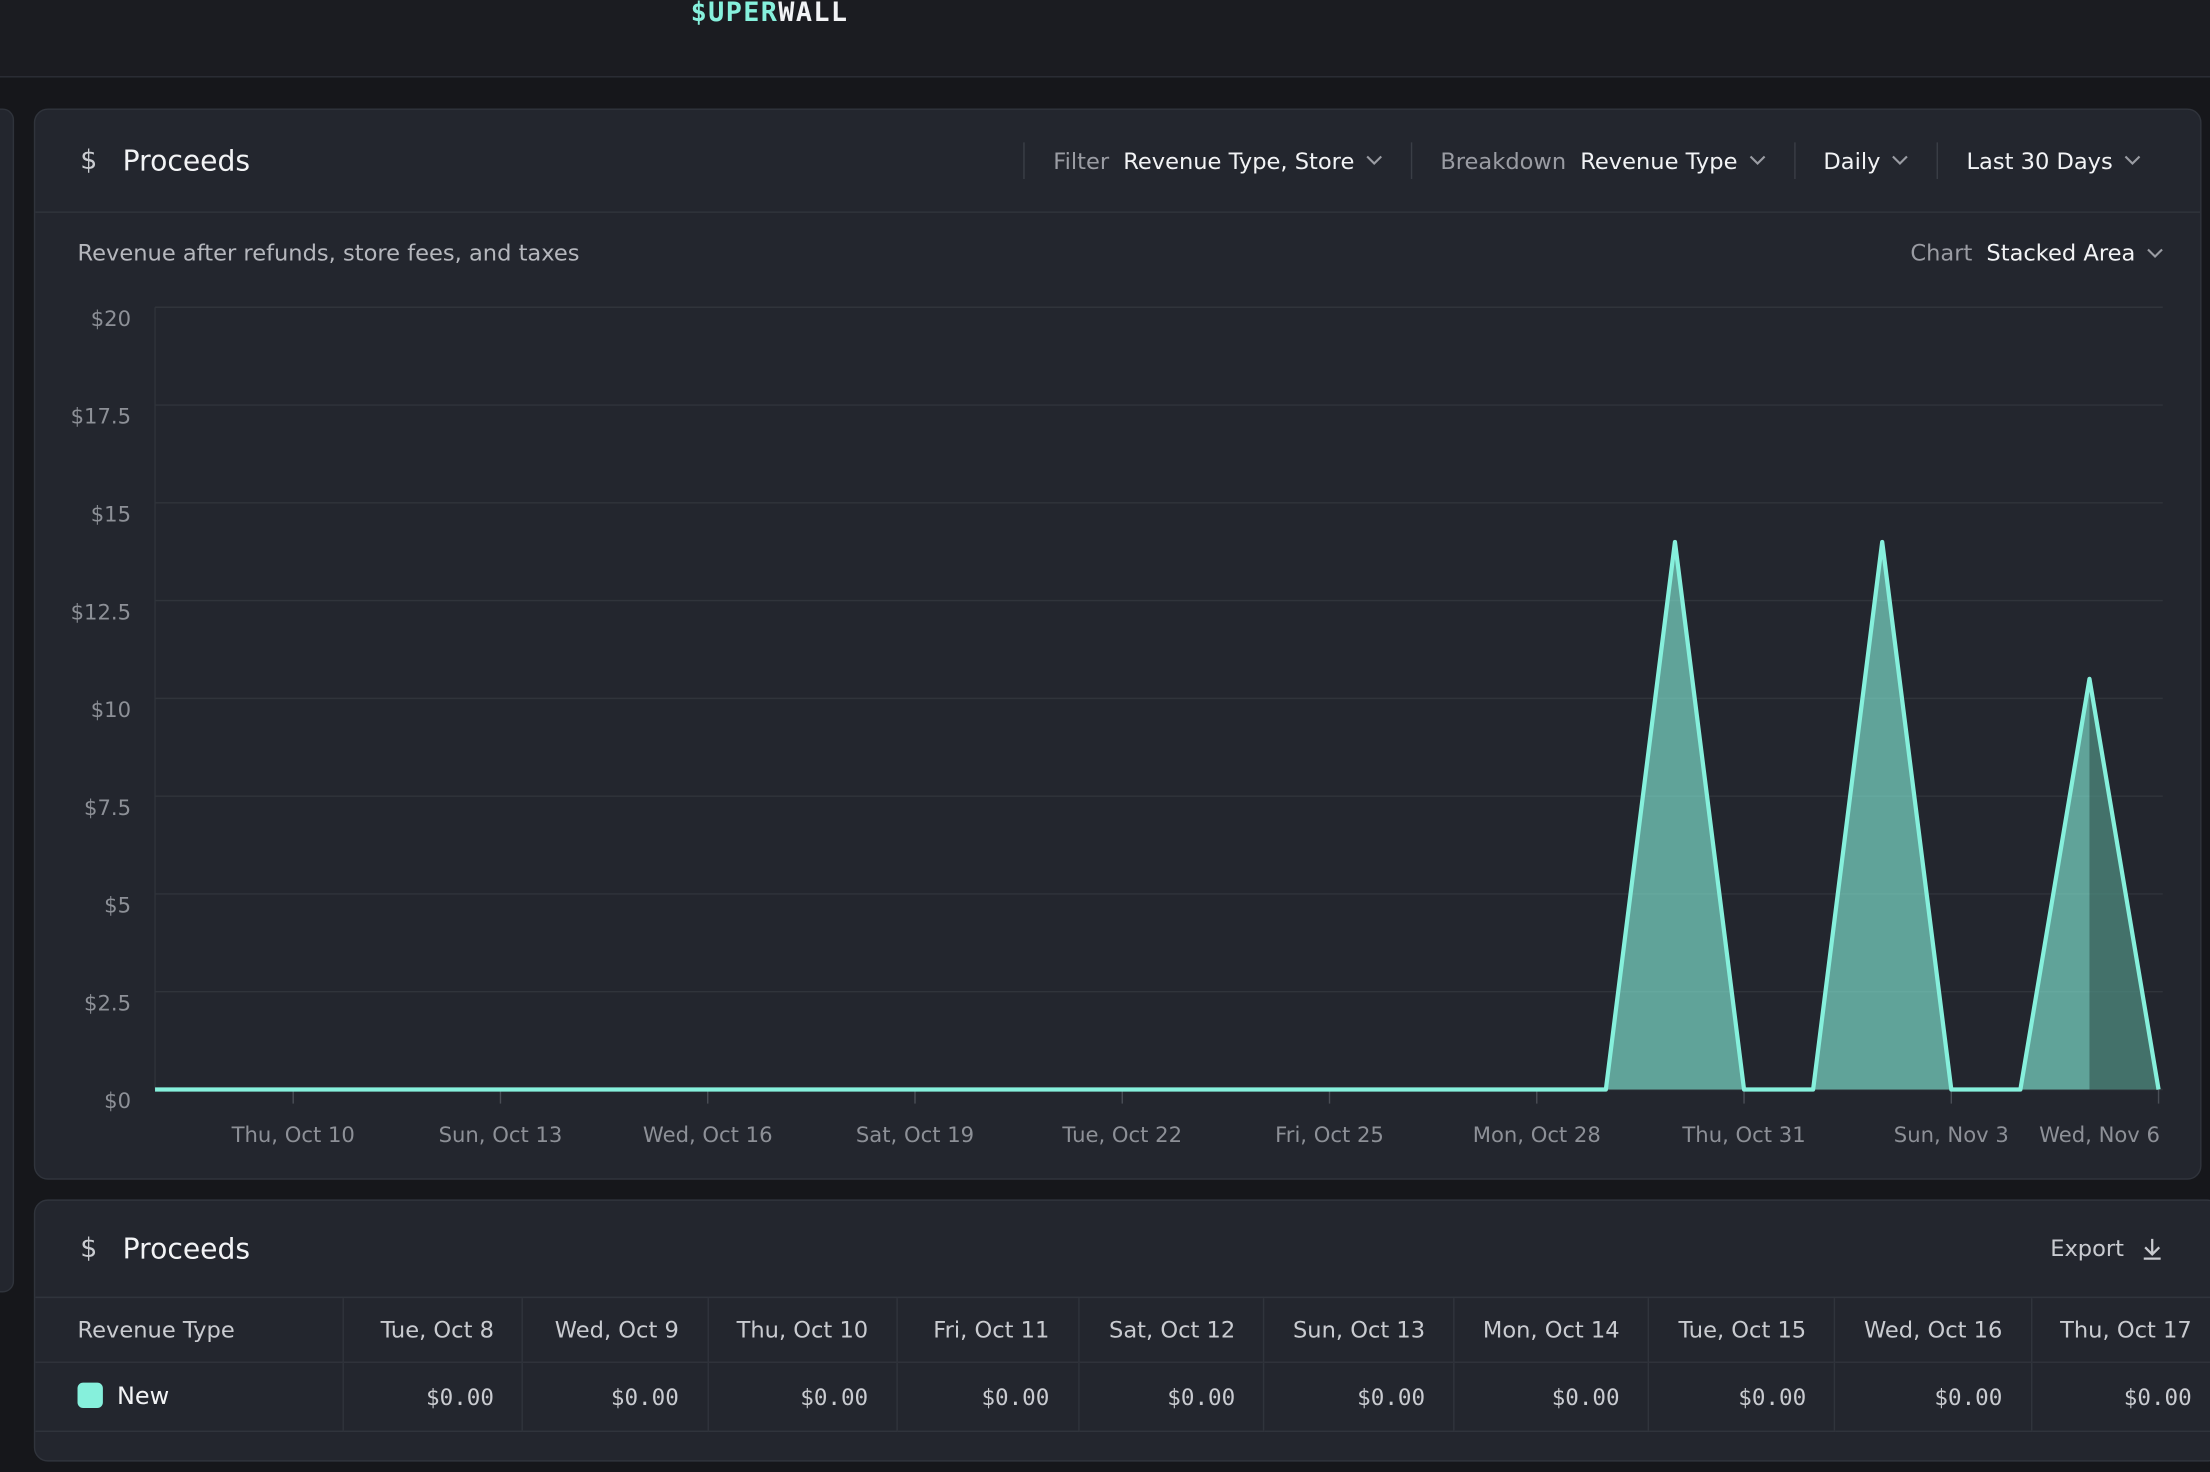  What do you see at coordinates (111, 709) in the screenshot?
I see `y-tick-label: $10` at bounding box center [111, 709].